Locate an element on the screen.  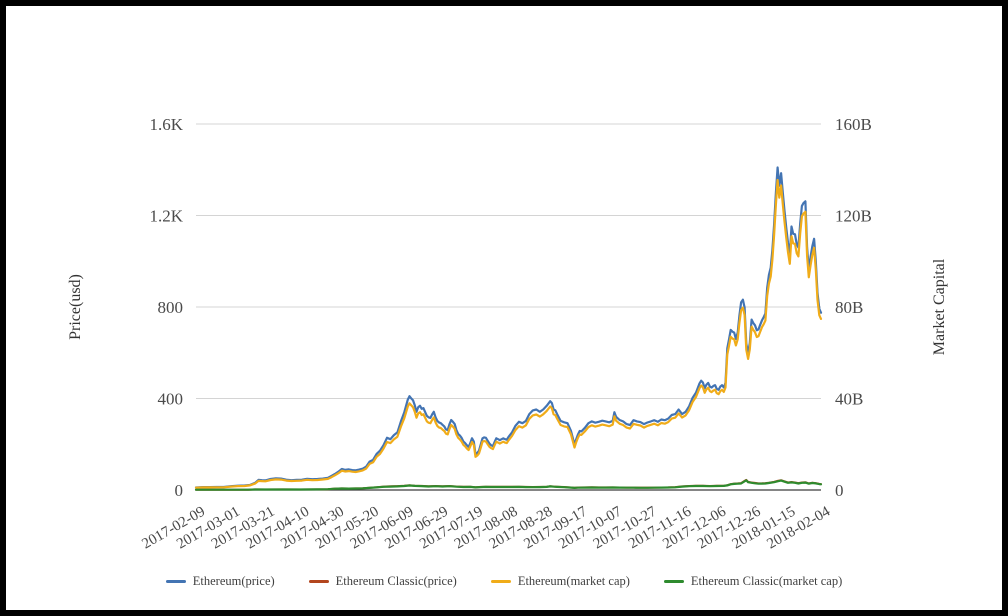
legend-item-ethereum-price: Ethereum(price) is located at coordinates (220, 581).